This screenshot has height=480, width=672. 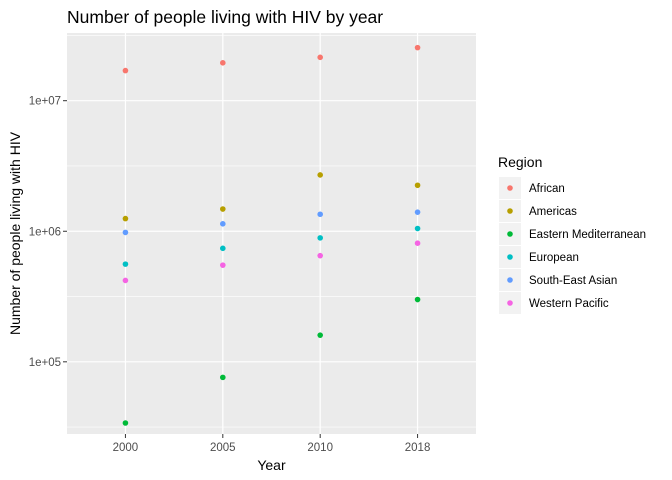 What do you see at coordinates (223, 224) in the screenshot?
I see `point-south-east-asian-2005` at bounding box center [223, 224].